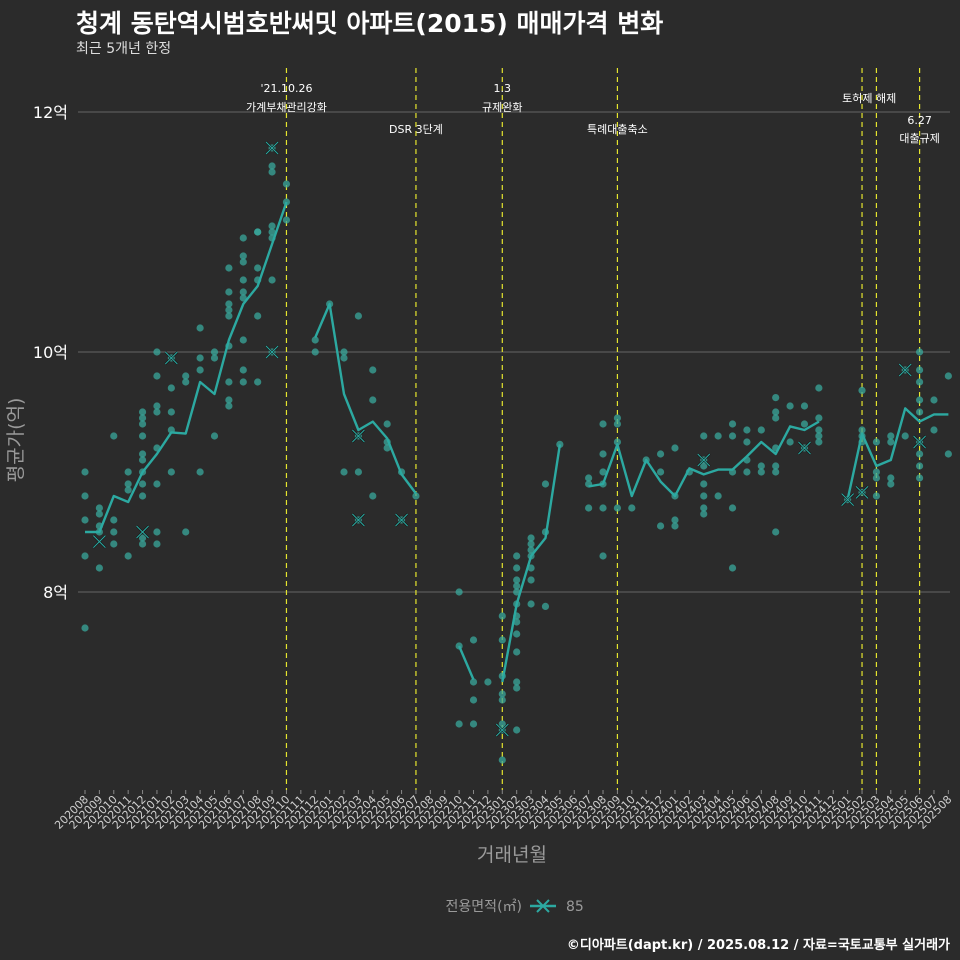  I want to click on event-label: 6.27, so click(919, 120).